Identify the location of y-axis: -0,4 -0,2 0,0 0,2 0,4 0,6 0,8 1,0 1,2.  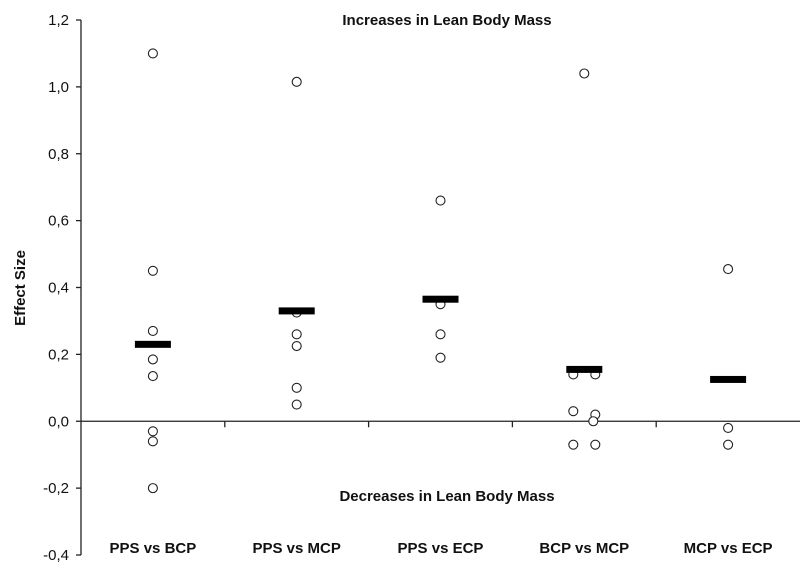
(62, 288).